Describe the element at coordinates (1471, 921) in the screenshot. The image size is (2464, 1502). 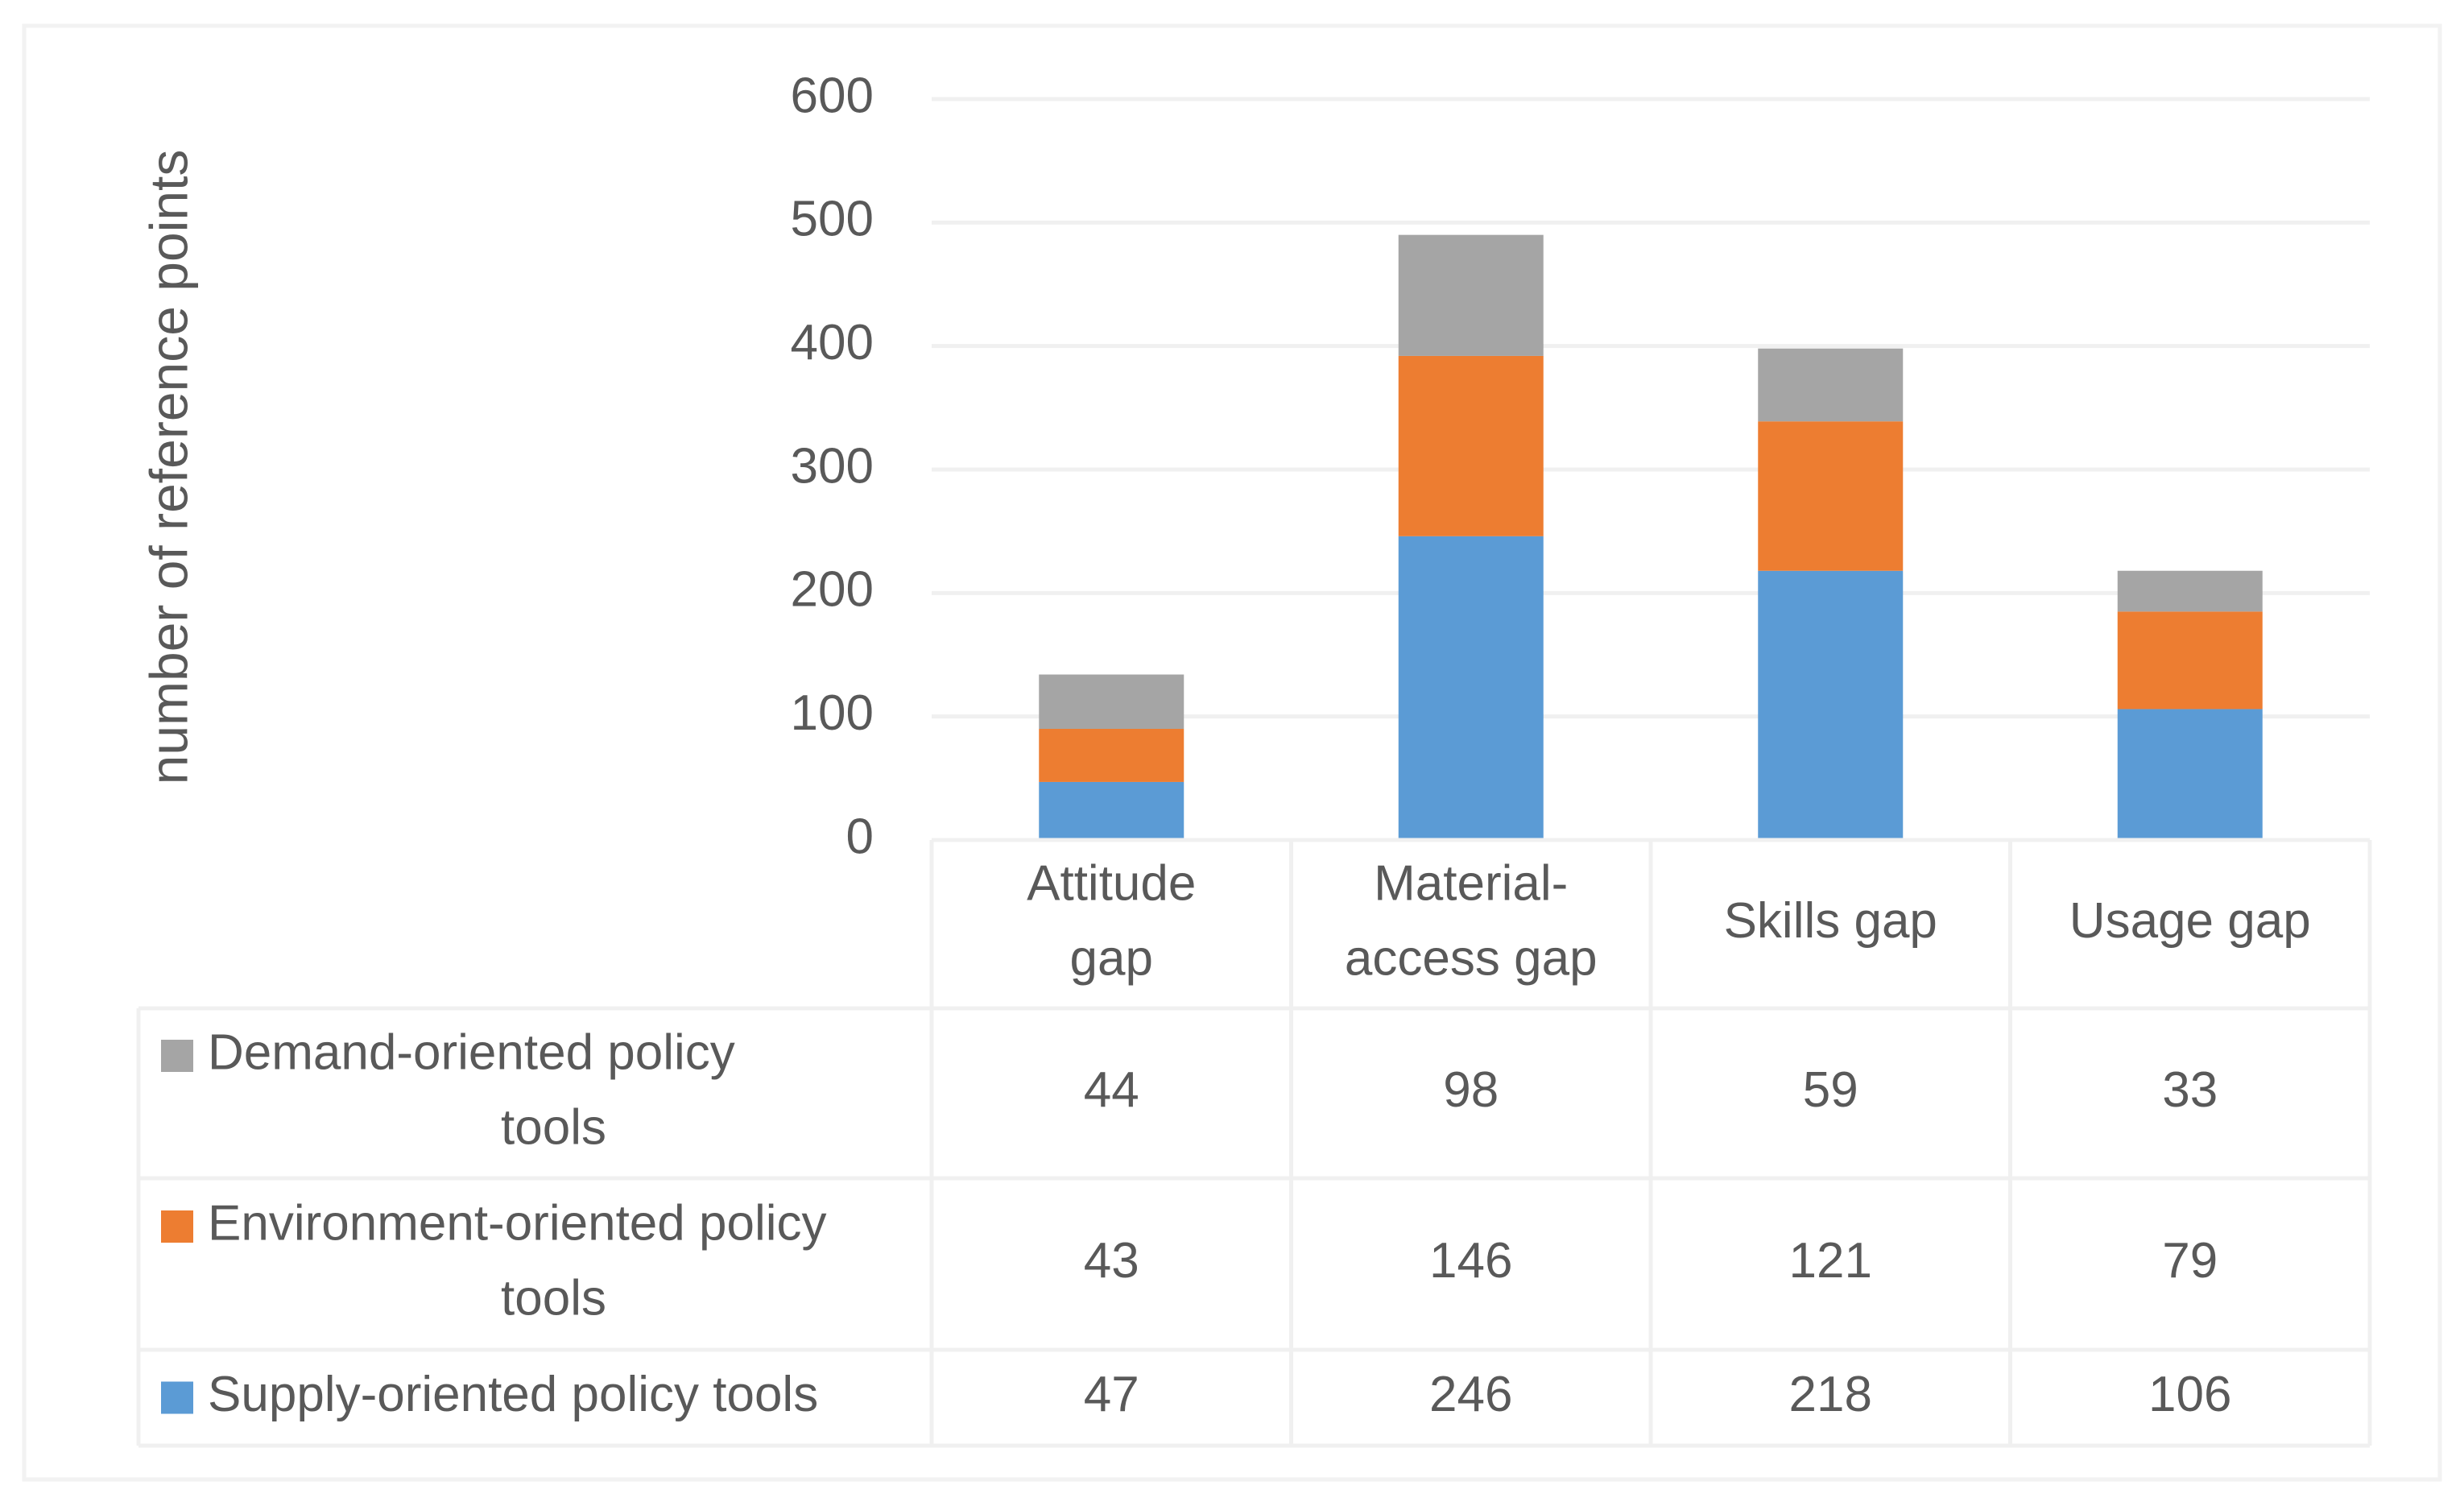
I see `category-label: Material-access gap` at that location.